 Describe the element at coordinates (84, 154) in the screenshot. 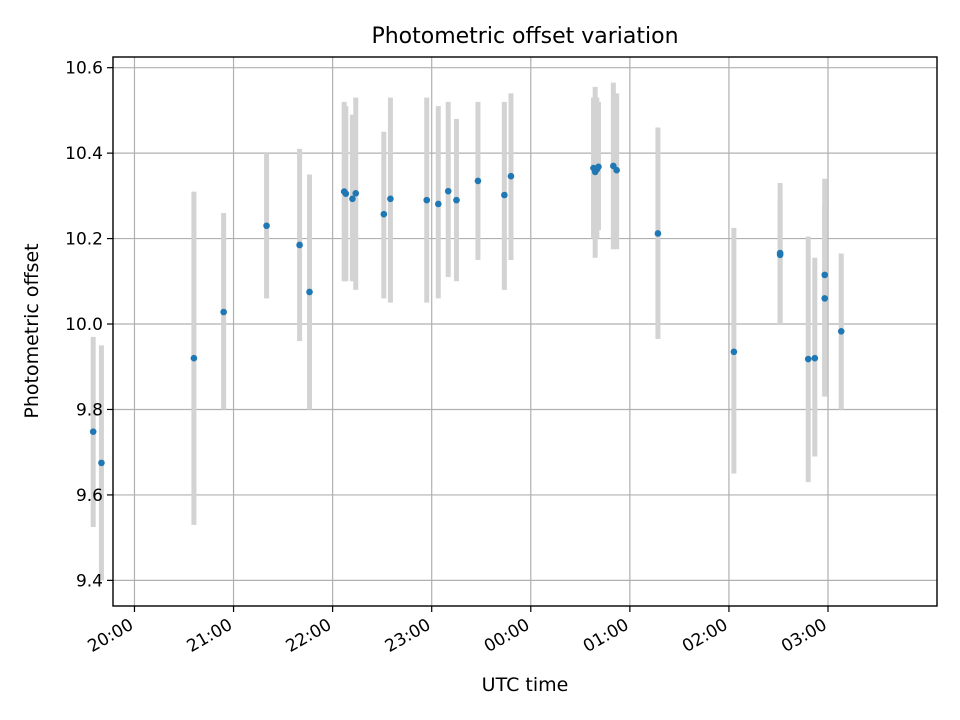

I see `y-tick-label: 10.4` at that location.